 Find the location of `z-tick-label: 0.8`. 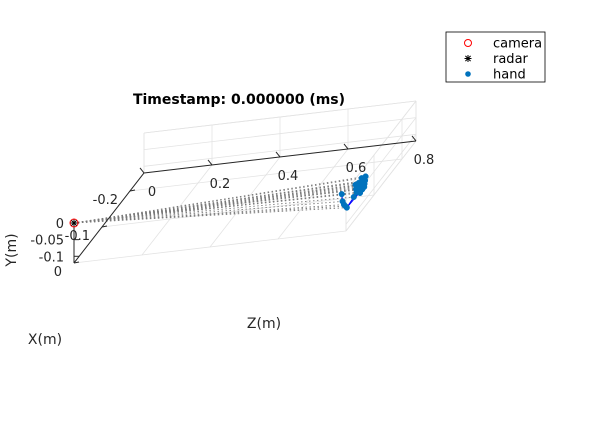

z-tick-label: 0.8 is located at coordinates (424, 160).